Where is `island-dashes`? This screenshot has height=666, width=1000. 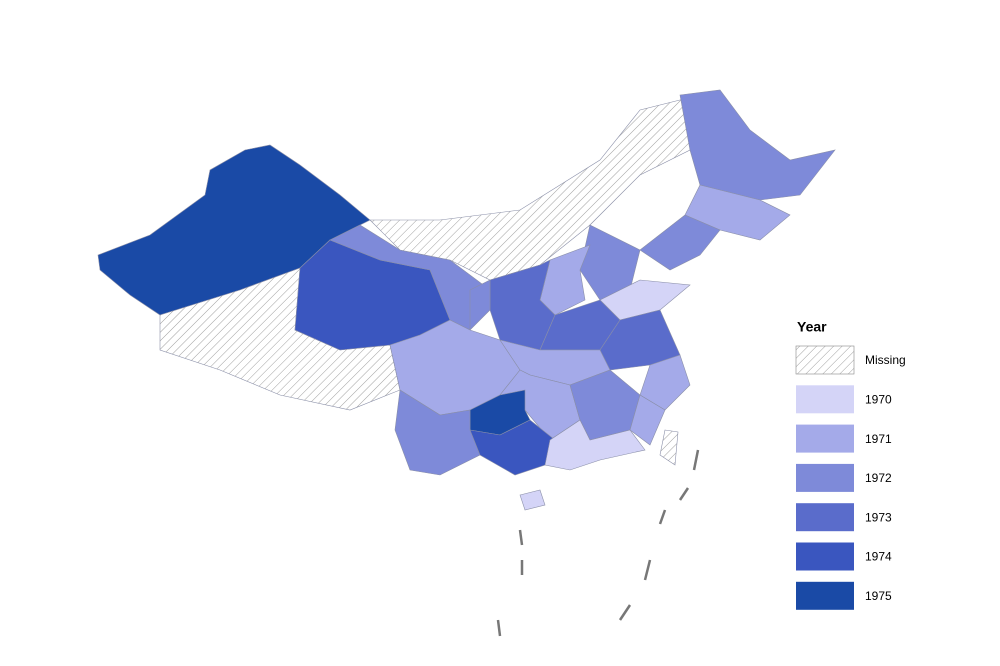
island-dashes is located at coordinates (598, 543).